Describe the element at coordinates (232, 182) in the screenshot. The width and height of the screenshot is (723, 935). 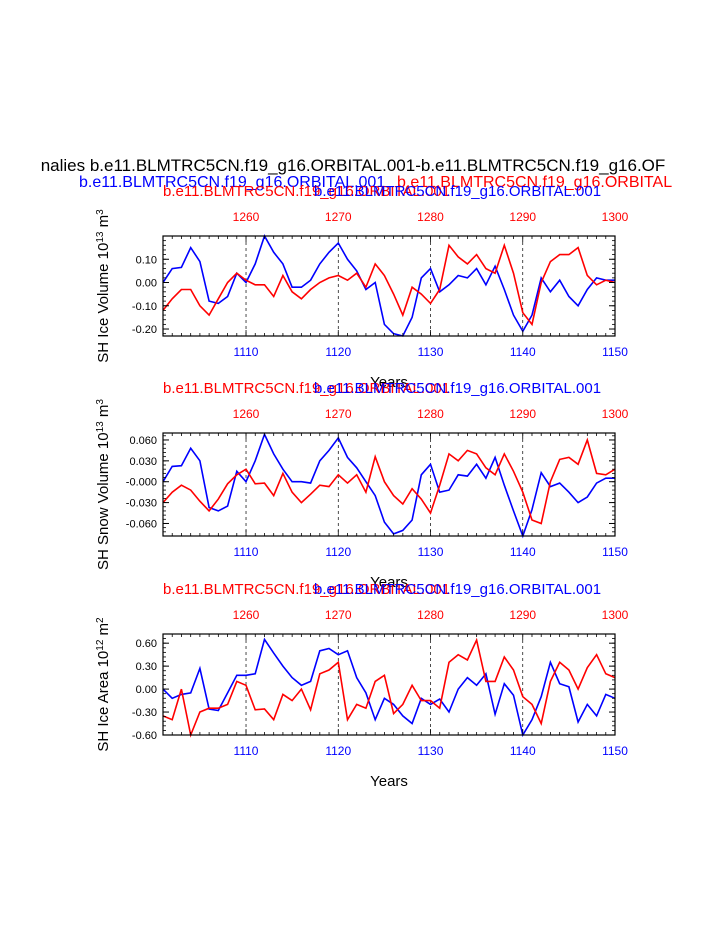
I see `figure-legend-blue: b.e11.BLMTRC5CN.f19_g16.ORBITAL.001` at that location.